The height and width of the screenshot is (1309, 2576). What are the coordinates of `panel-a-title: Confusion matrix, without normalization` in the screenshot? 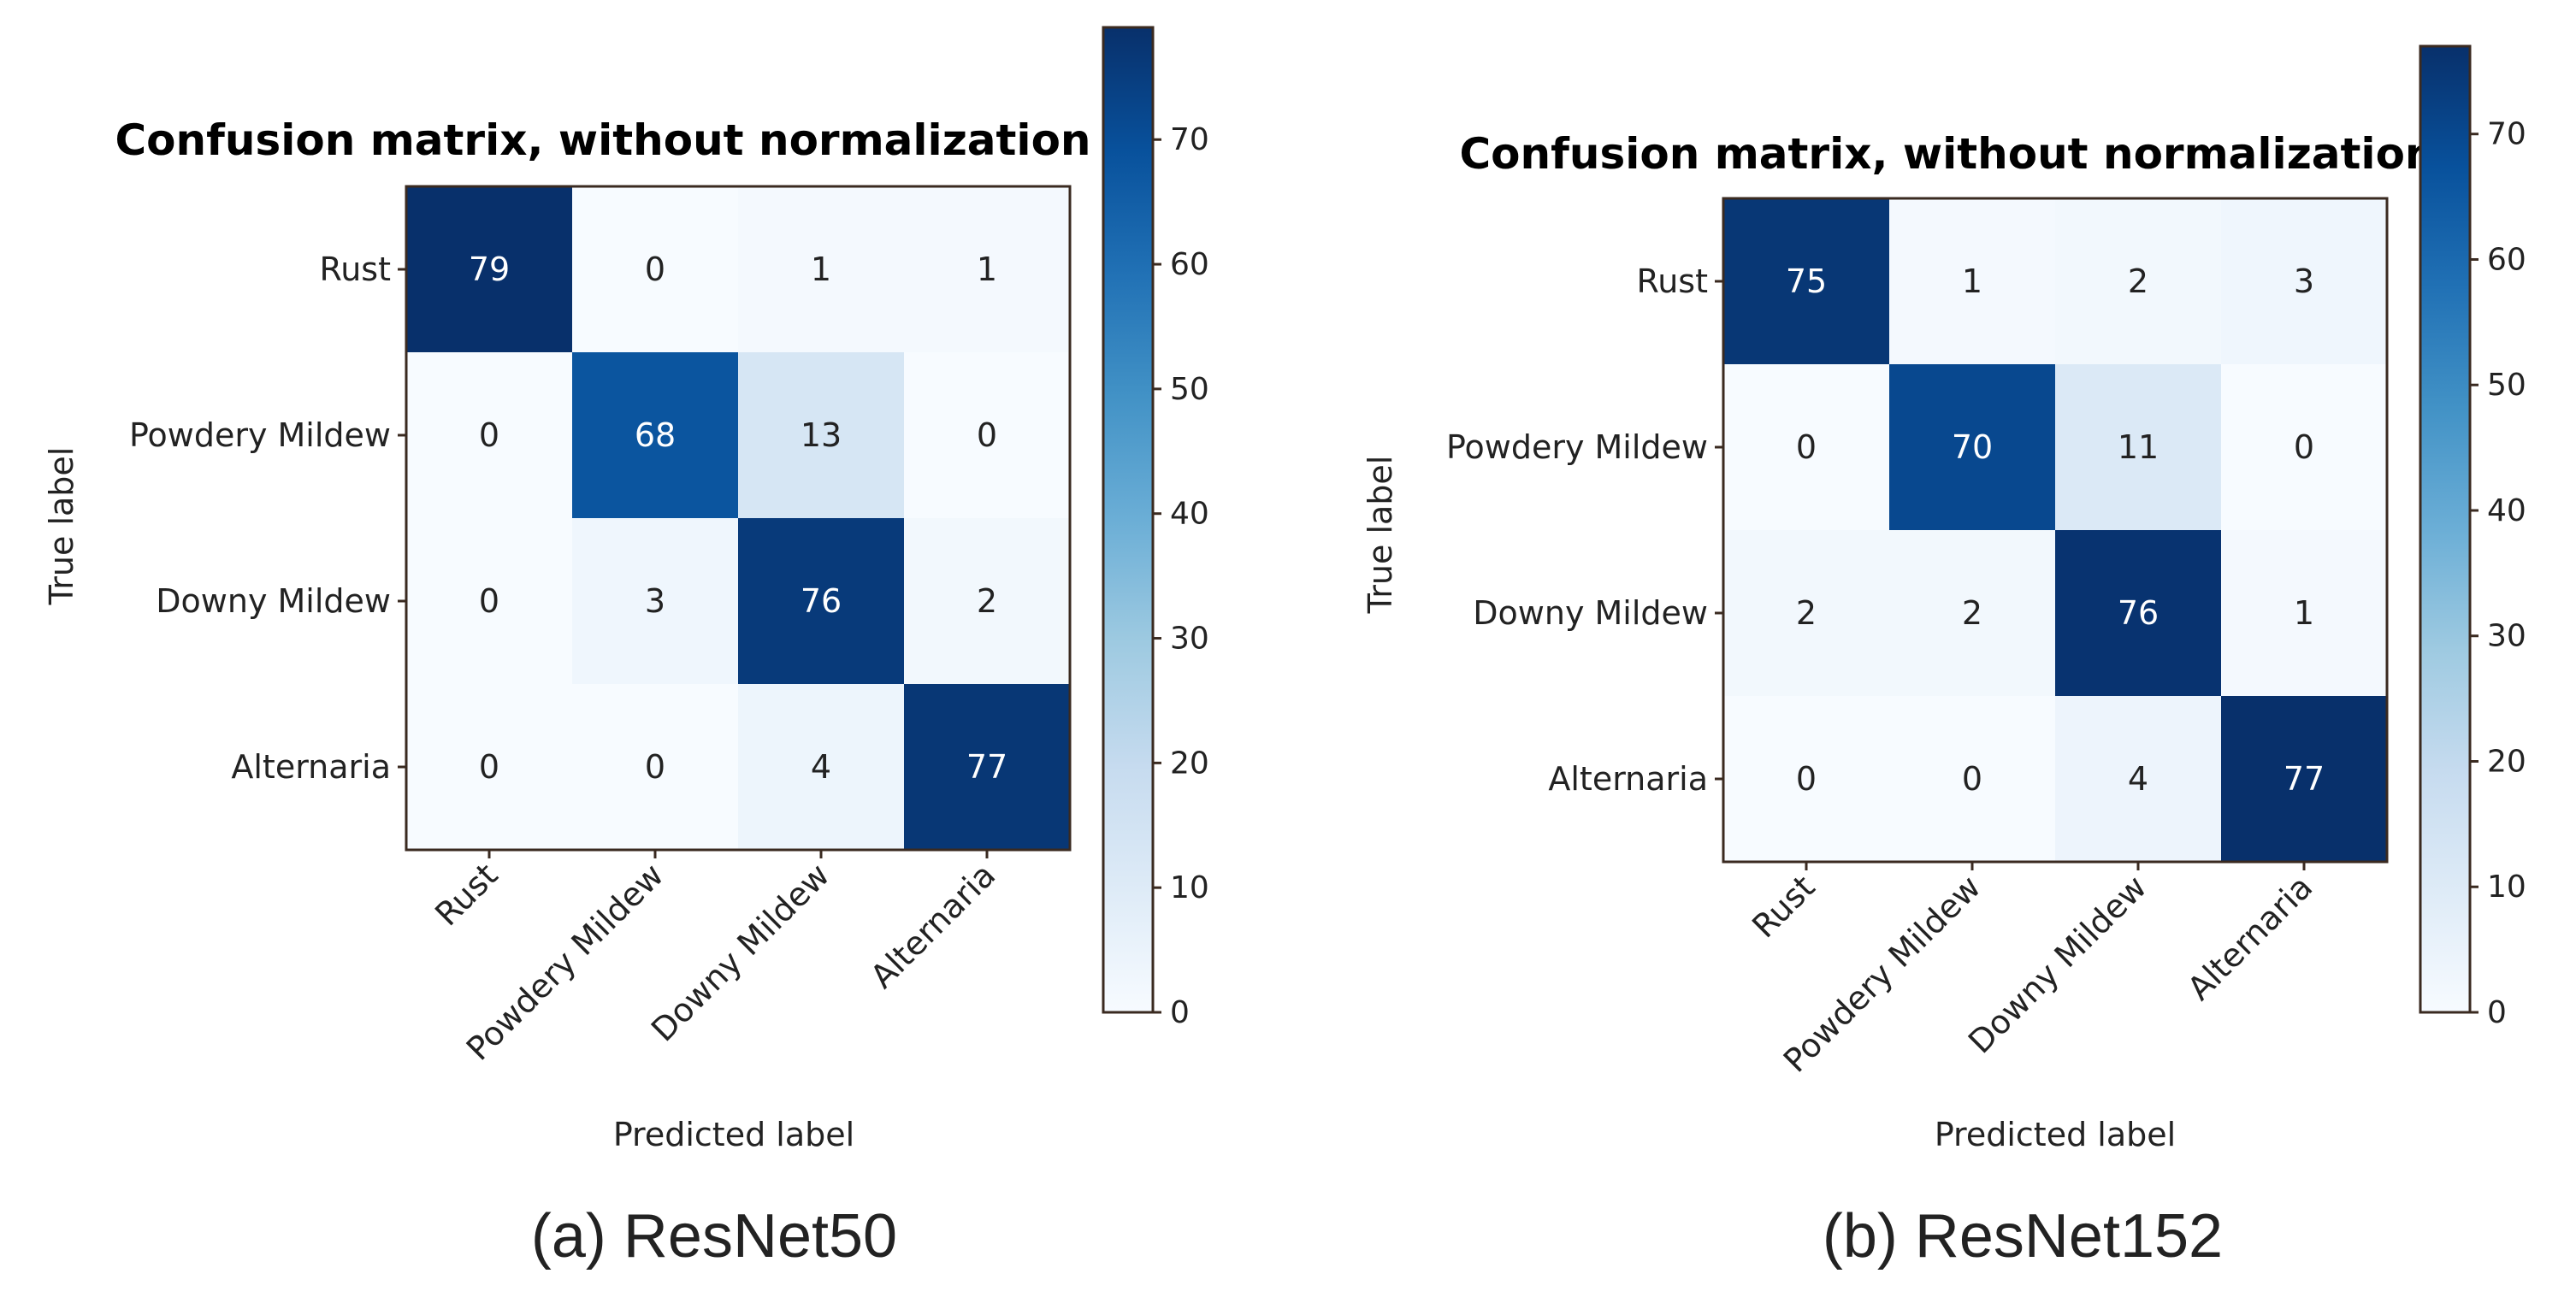 It's located at (602, 140).